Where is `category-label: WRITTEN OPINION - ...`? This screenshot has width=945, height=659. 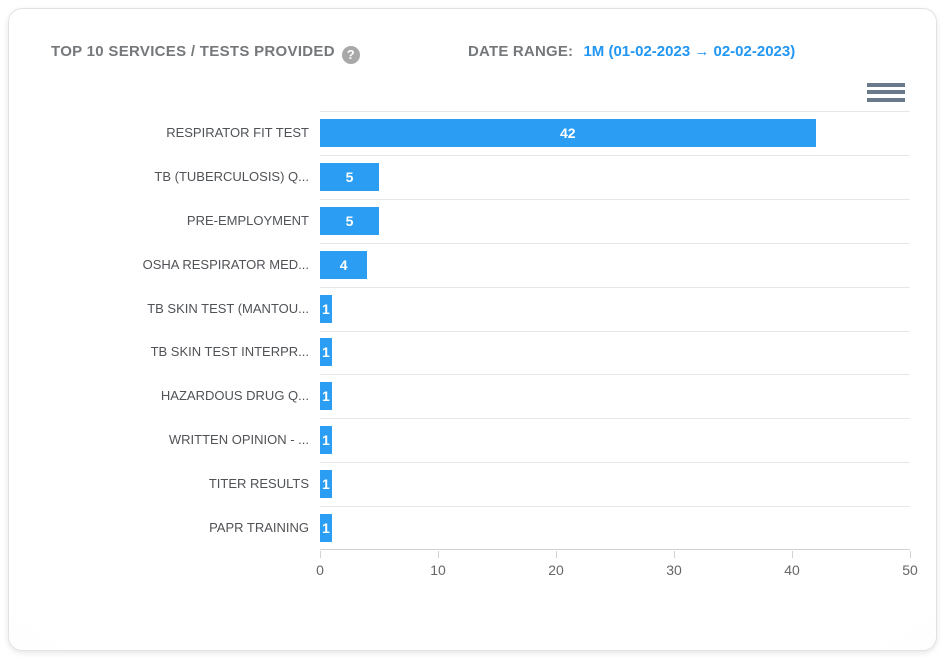
category-label: WRITTEN OPINION - ... is located at coordinates (238, 440).